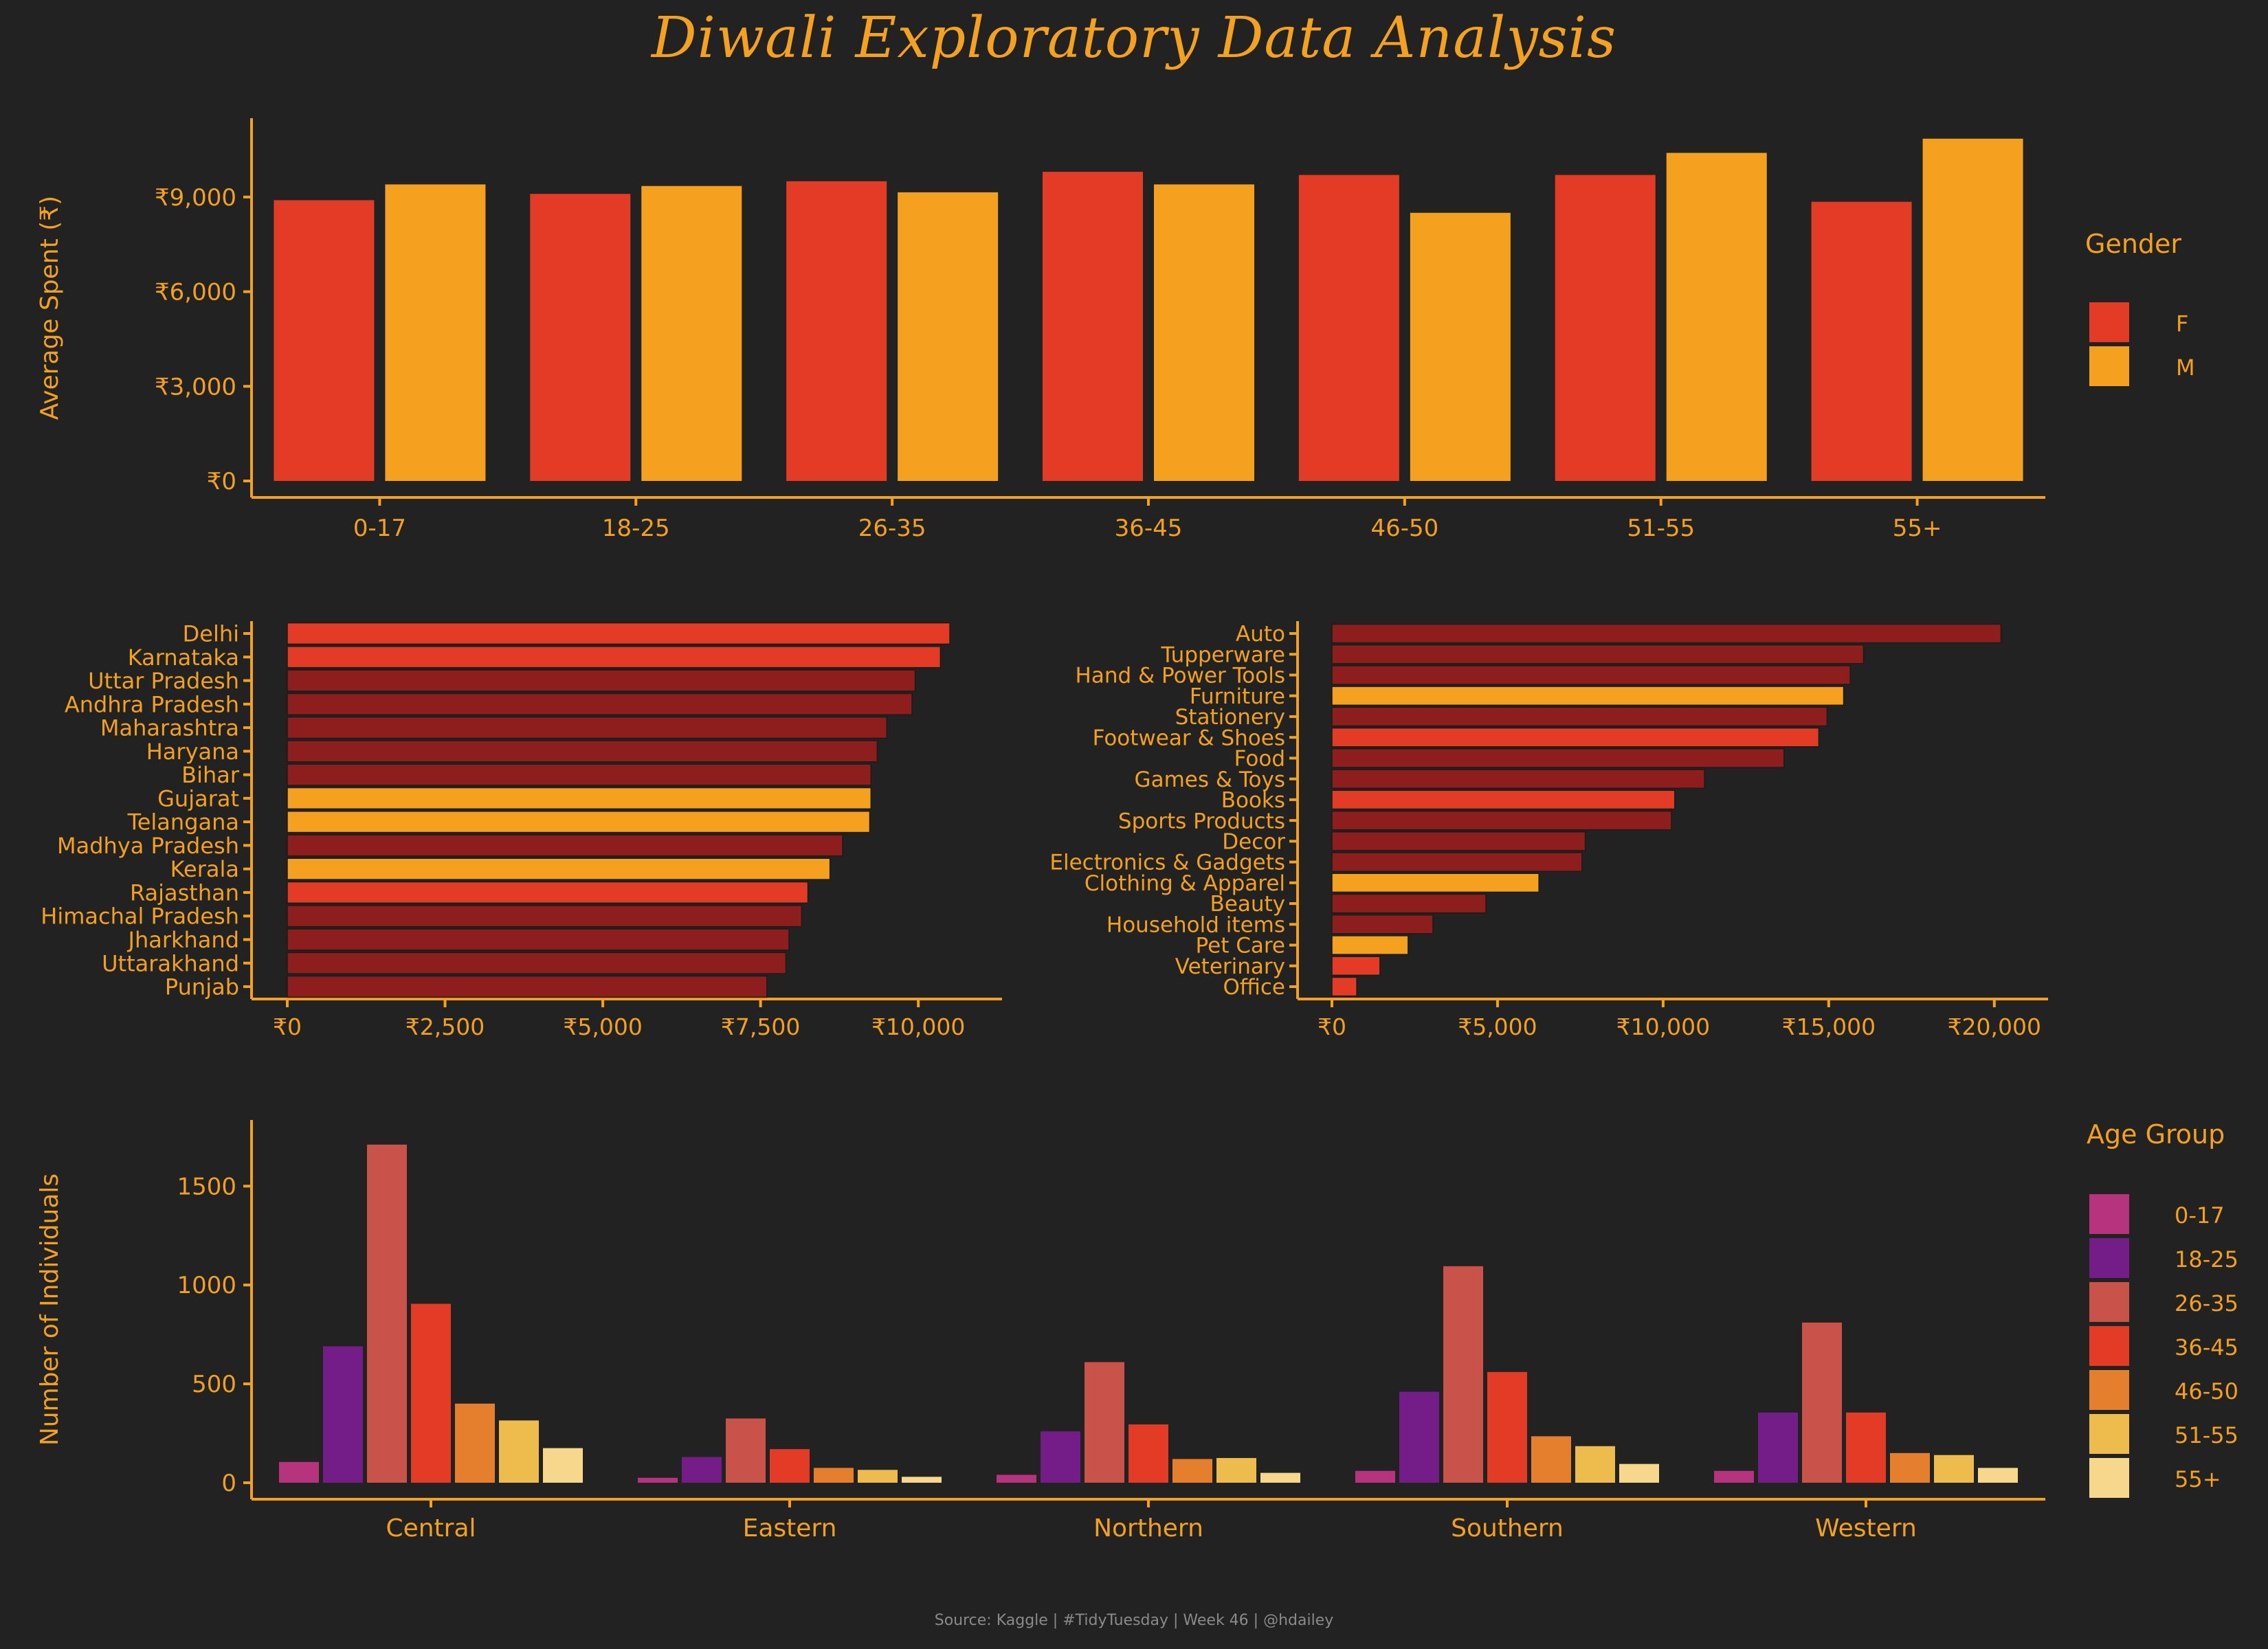 The width and height of the screenshot is (2268, 1649). What do you see at coordinates (2109, 366) in the screenshot?
I see `legend-swatch-m` at bounding box center [2109, 366].